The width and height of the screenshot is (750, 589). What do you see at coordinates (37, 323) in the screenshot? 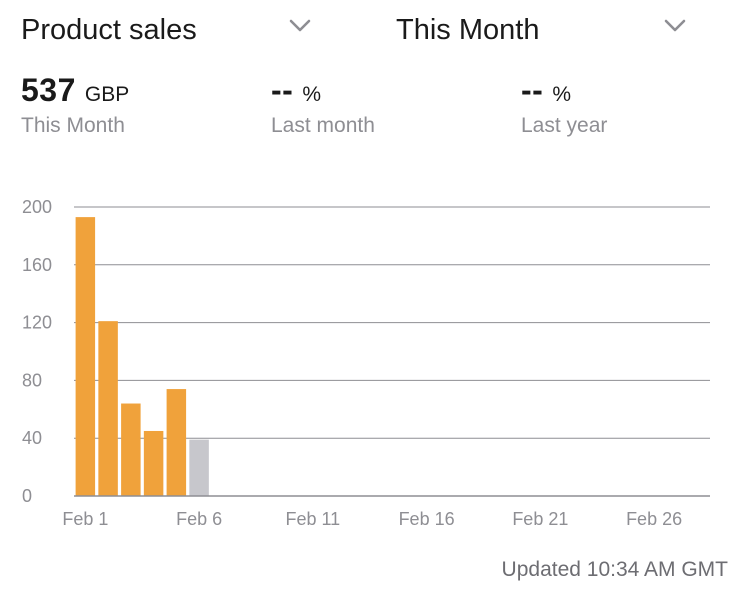
I see `y-tick-label: 120` at bounding box center [37, 323].